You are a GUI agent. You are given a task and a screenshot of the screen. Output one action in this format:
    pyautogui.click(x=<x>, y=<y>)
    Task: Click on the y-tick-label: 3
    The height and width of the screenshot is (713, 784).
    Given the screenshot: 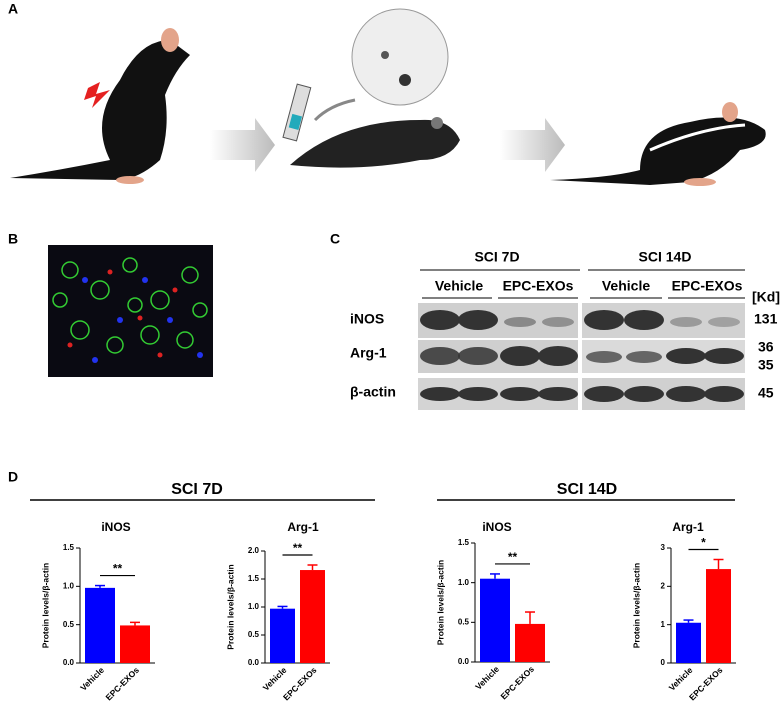 What is the action you would take?
    pyautogui.click(x=663, y=547)
    